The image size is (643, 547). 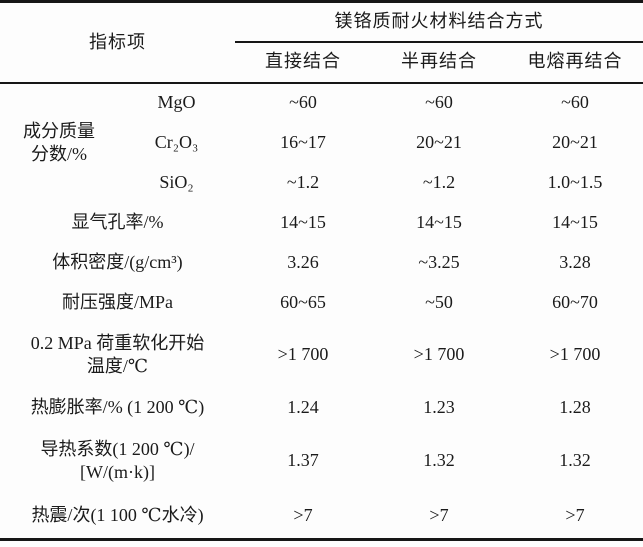 What do you see at coordinates (303, 460) in the screenshot?
I see `cell-value: 1.37` at bounding box center [303, 460].